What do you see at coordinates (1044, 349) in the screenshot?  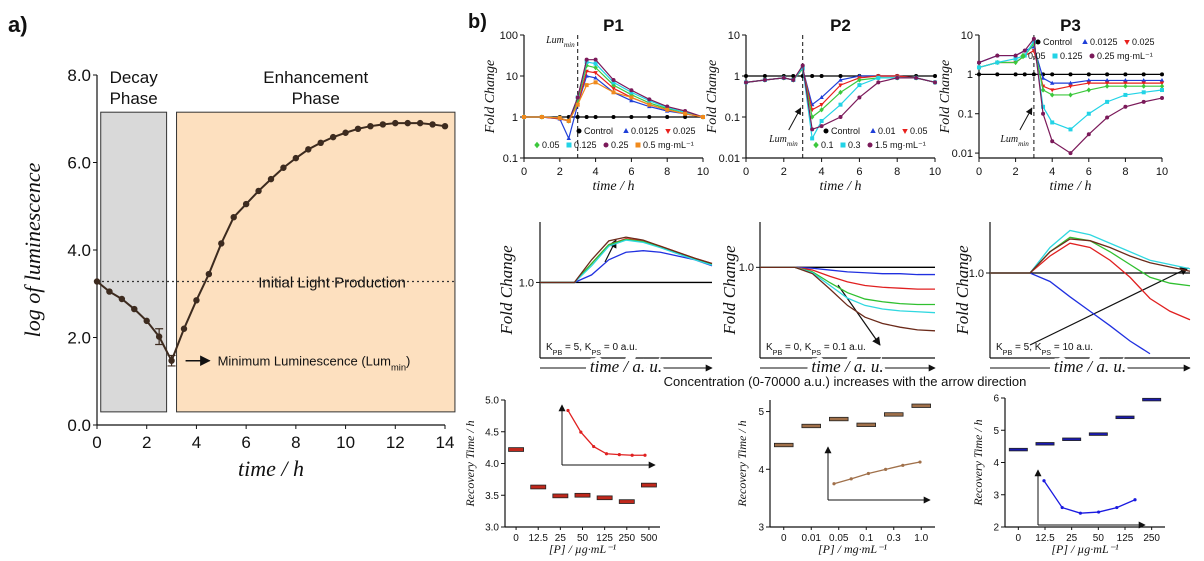 I see `model-note: KPB = 5, KPS = 10 a.u.` at bounding box center [1044, 349].